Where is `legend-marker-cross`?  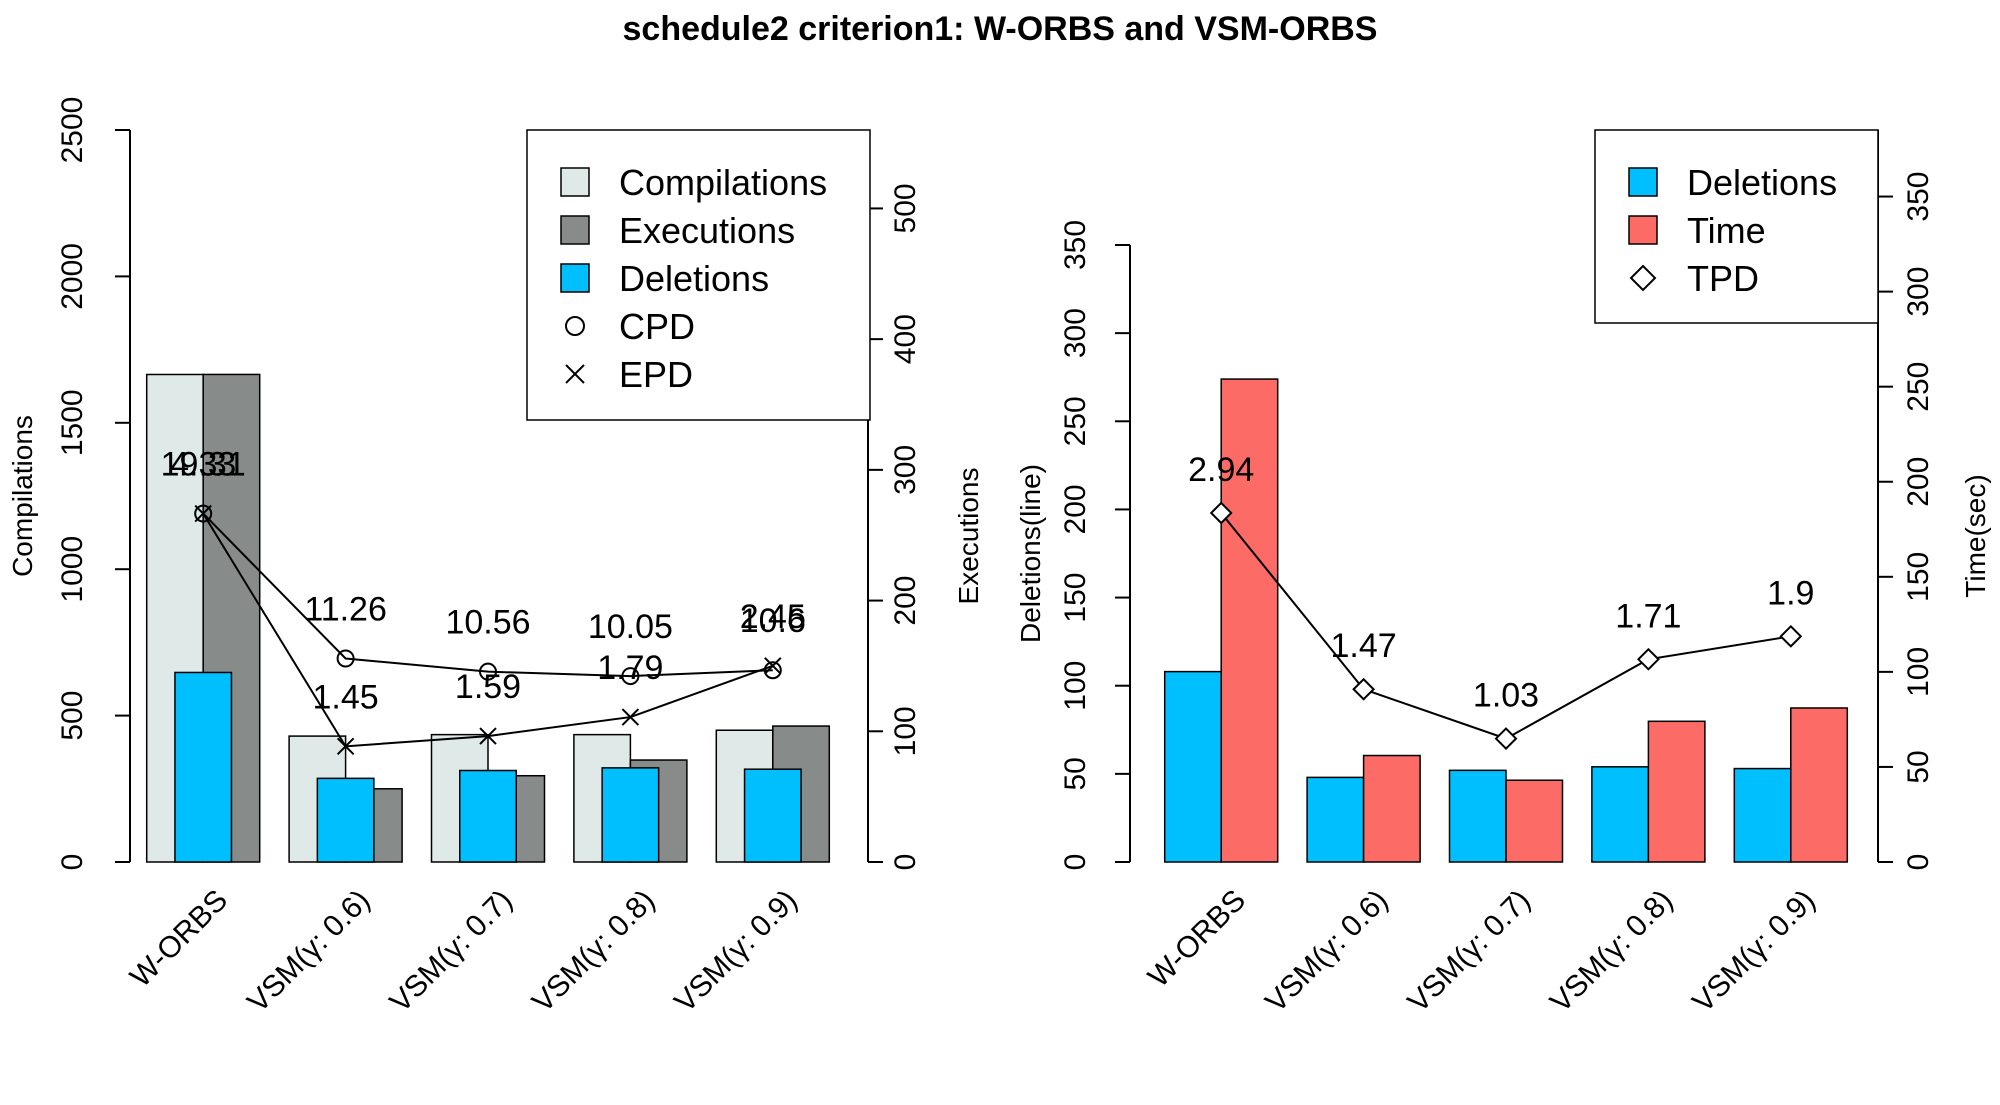 legend-marker-cross is located at coordinates (575, 374).